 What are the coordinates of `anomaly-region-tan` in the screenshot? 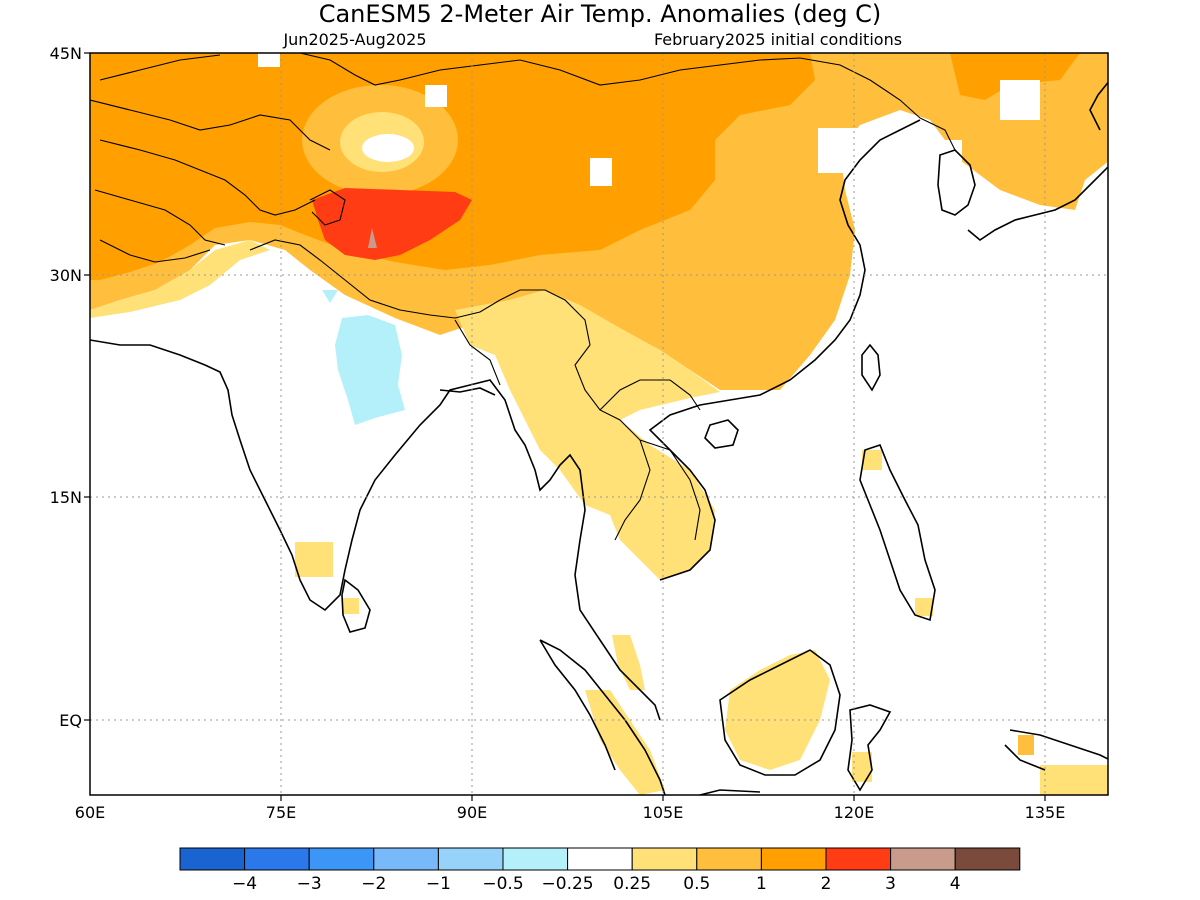 It's located at (372, 238).